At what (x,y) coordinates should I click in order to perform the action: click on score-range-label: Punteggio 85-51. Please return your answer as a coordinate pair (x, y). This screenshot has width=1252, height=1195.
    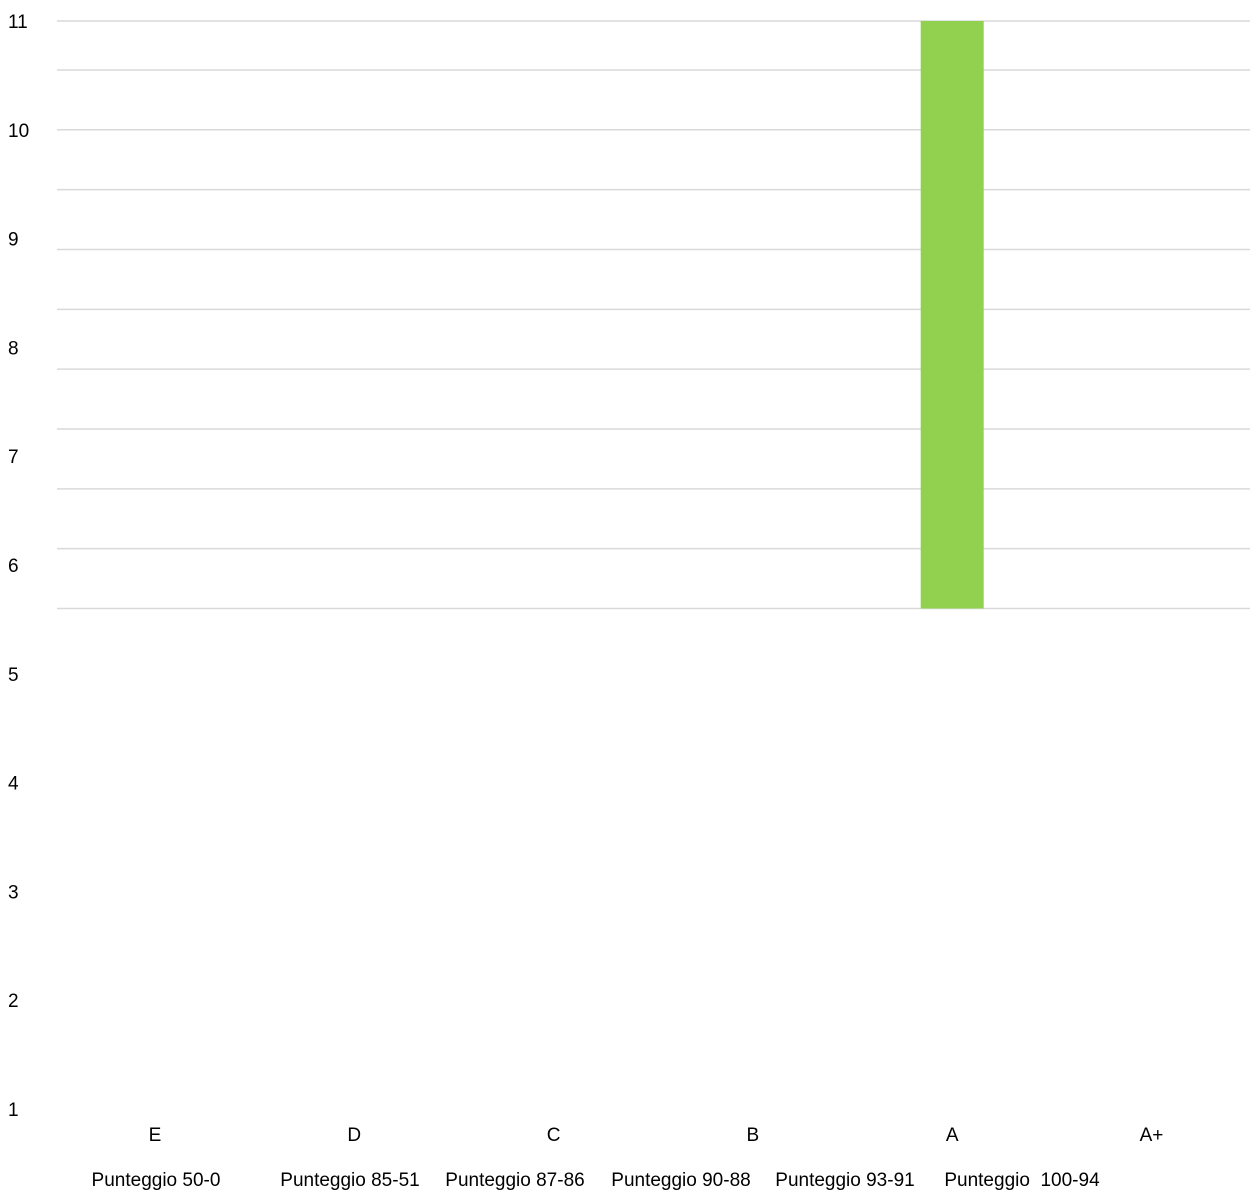
    Looking at the image, I should click on (349, 1180).